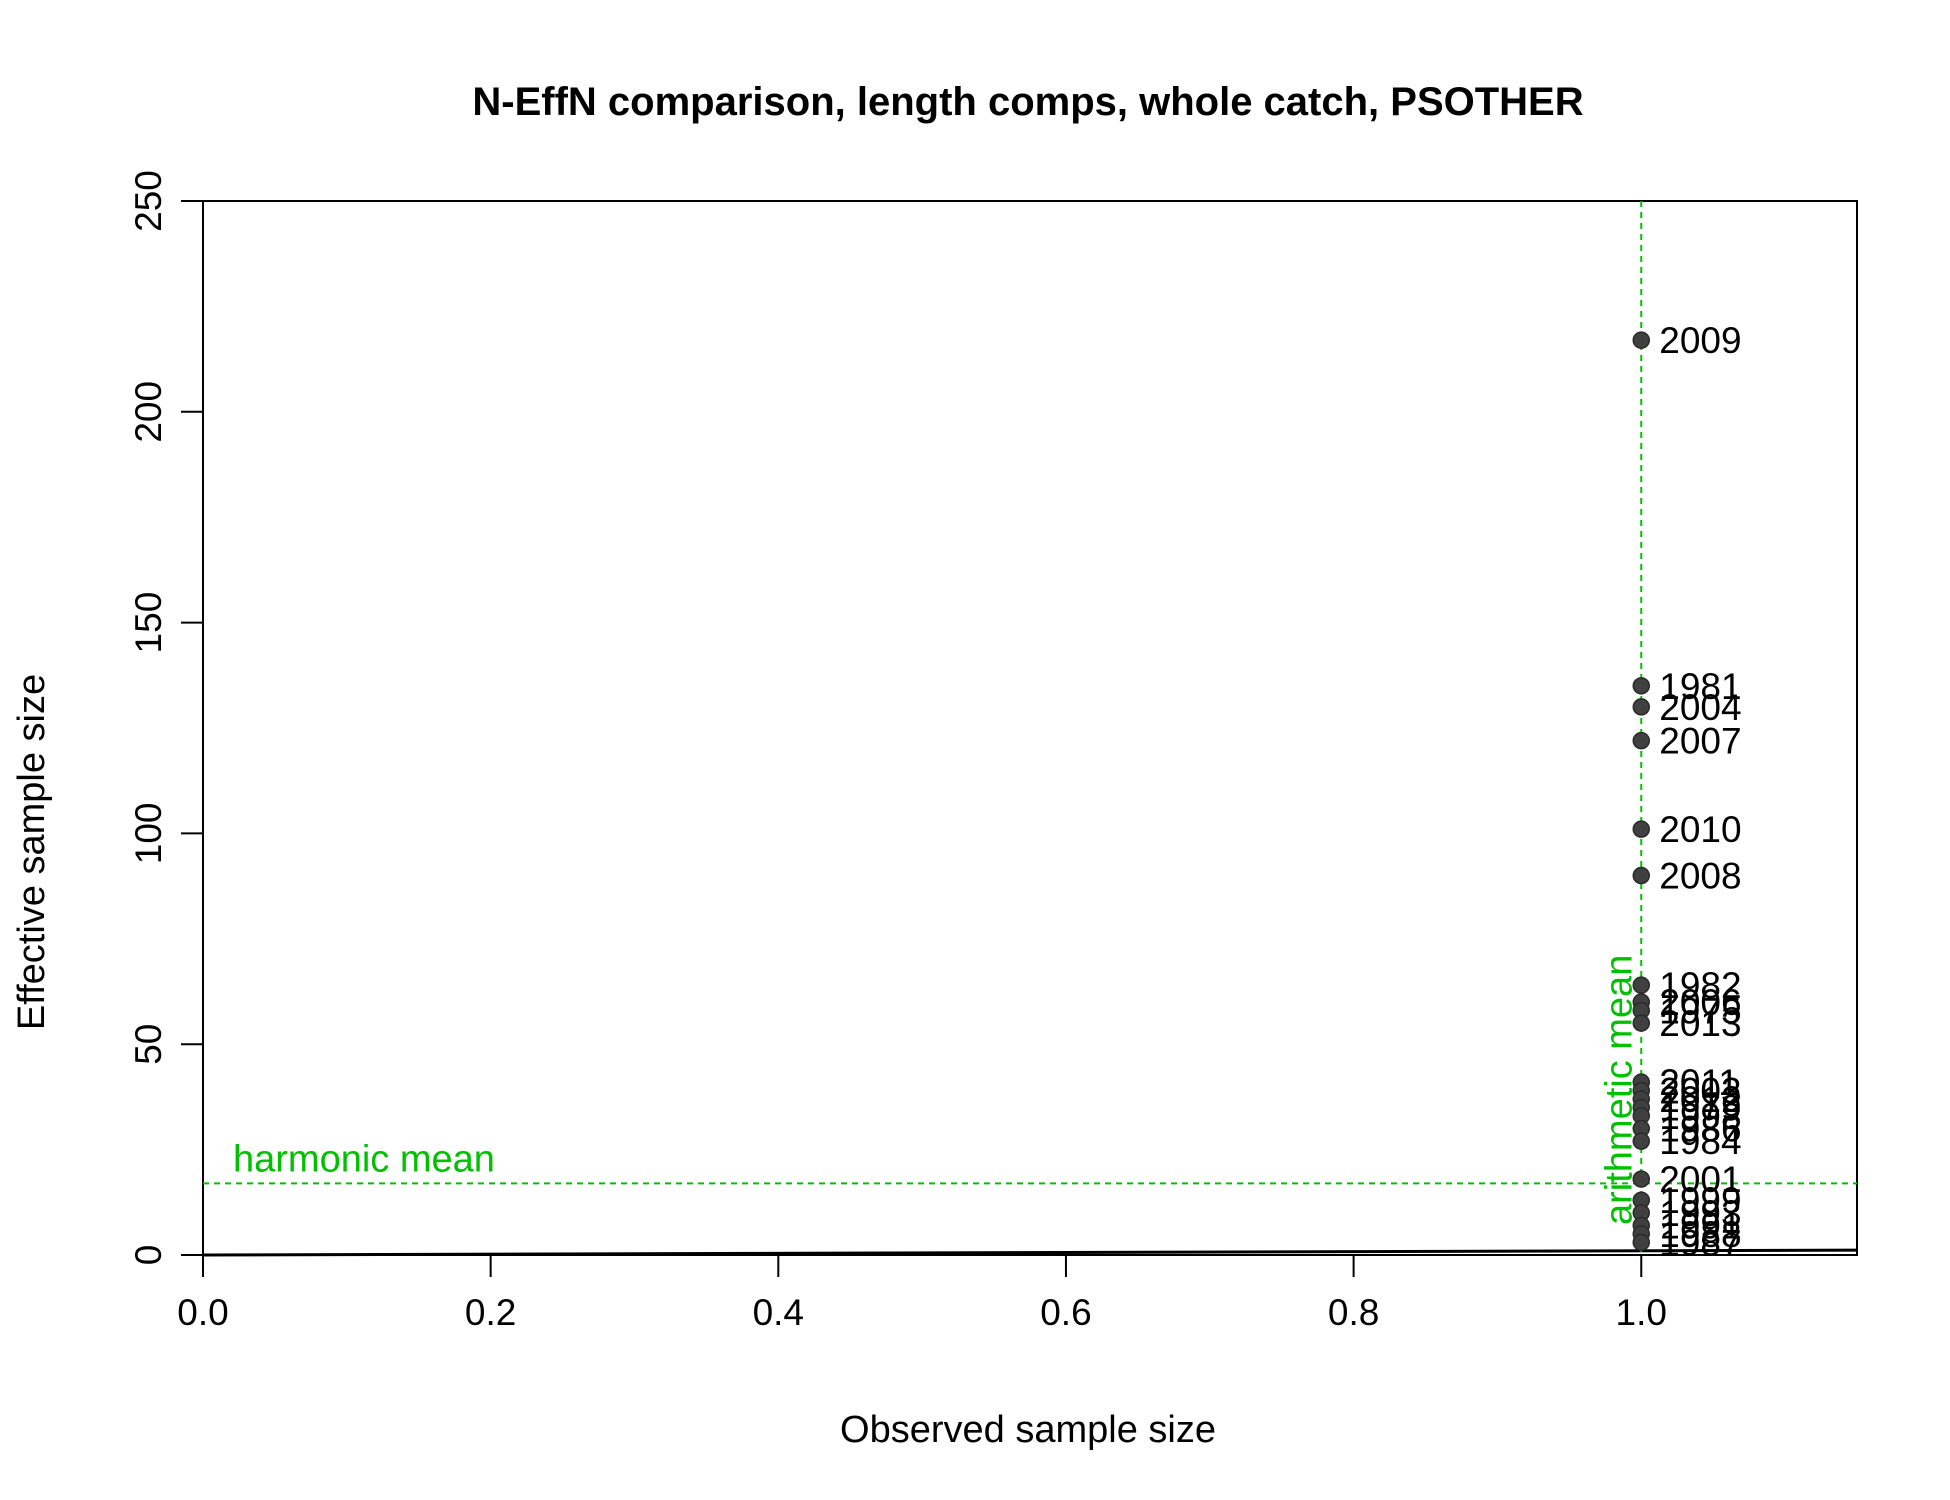 This screenshot has width=1950, height=1500. What do you see at coordinates (1700, 686) in the screenshot?
I see `data-point-label: 1981` at bounding box center [1700, 686].